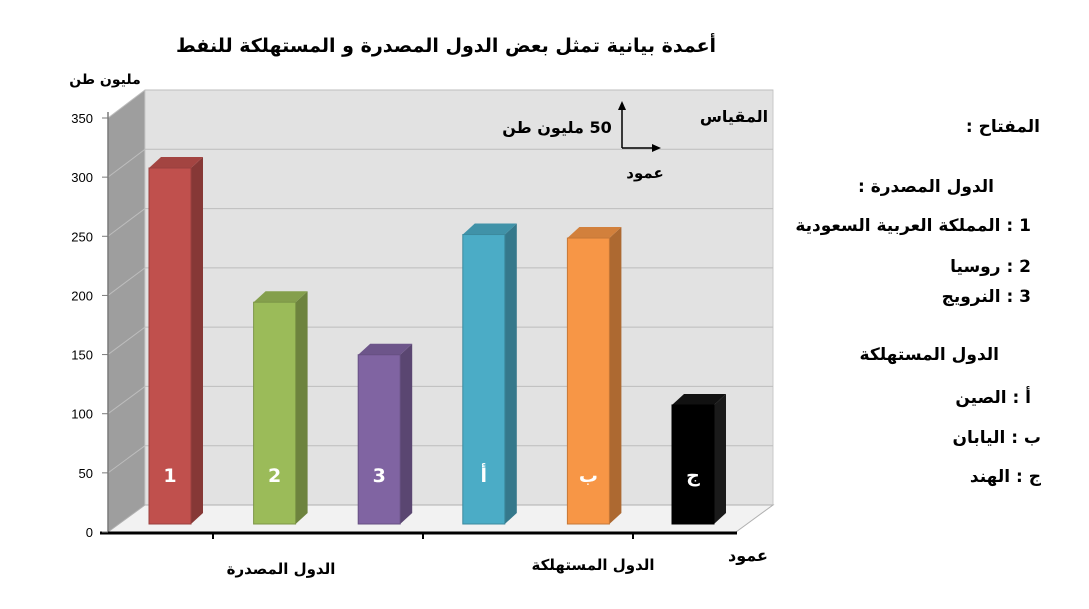 Image resolution: width=1089 pixels, height=609 pixels. Describe the element at coordinates (169, 476) in the screenshot. I see `bar-label: 1` at that location.